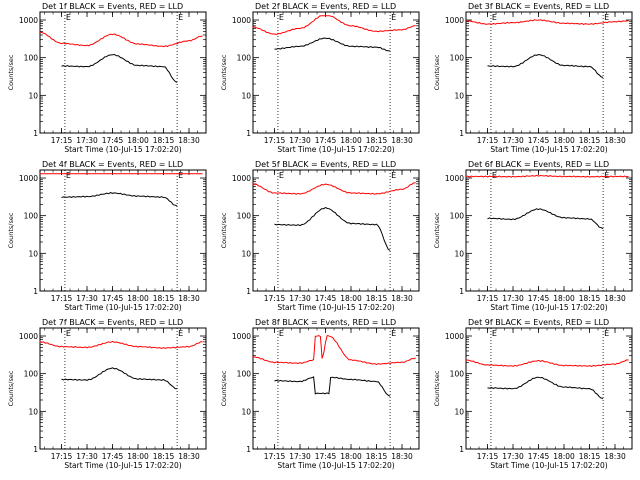 The height and width of the screenshot is (480, 640). What do you see at coordinates (112, 322) in the screenshot?
I see `plot-title: Det 7f BLACK = Events, RED = LLD` at bounding box center [112, 322].